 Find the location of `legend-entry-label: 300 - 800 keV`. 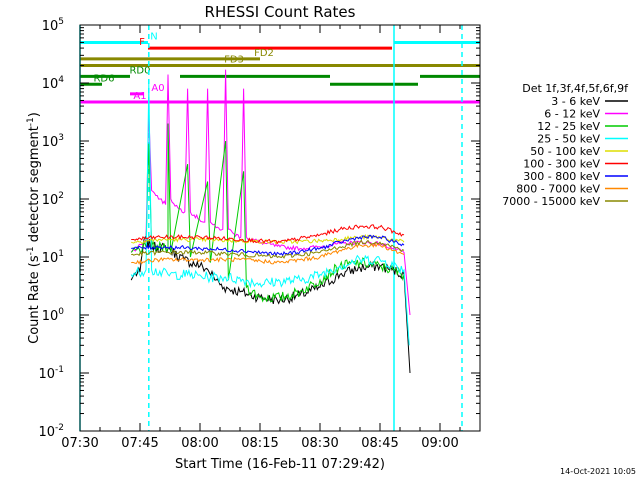

legend-entry-label: 300 - 800 keV is located at coordinates (561, 176).